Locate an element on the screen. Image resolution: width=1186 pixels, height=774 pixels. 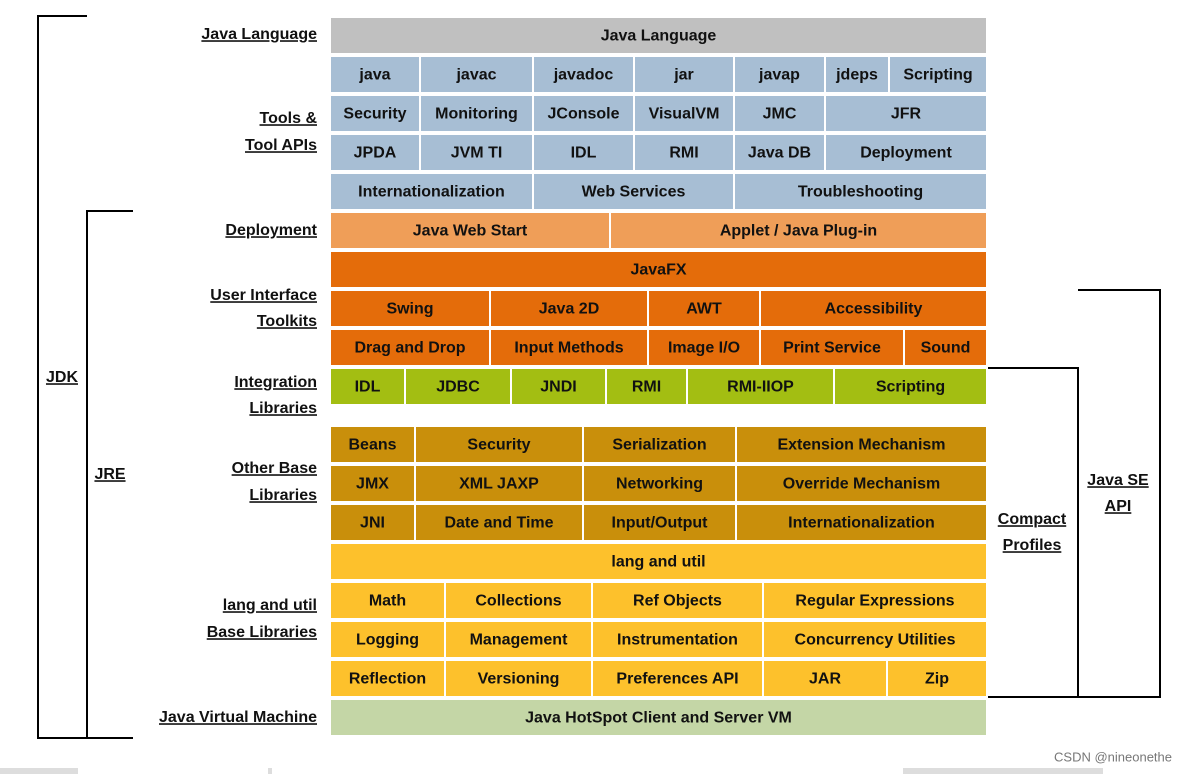
cell-label: IDL is located at coordinates (584, 153).